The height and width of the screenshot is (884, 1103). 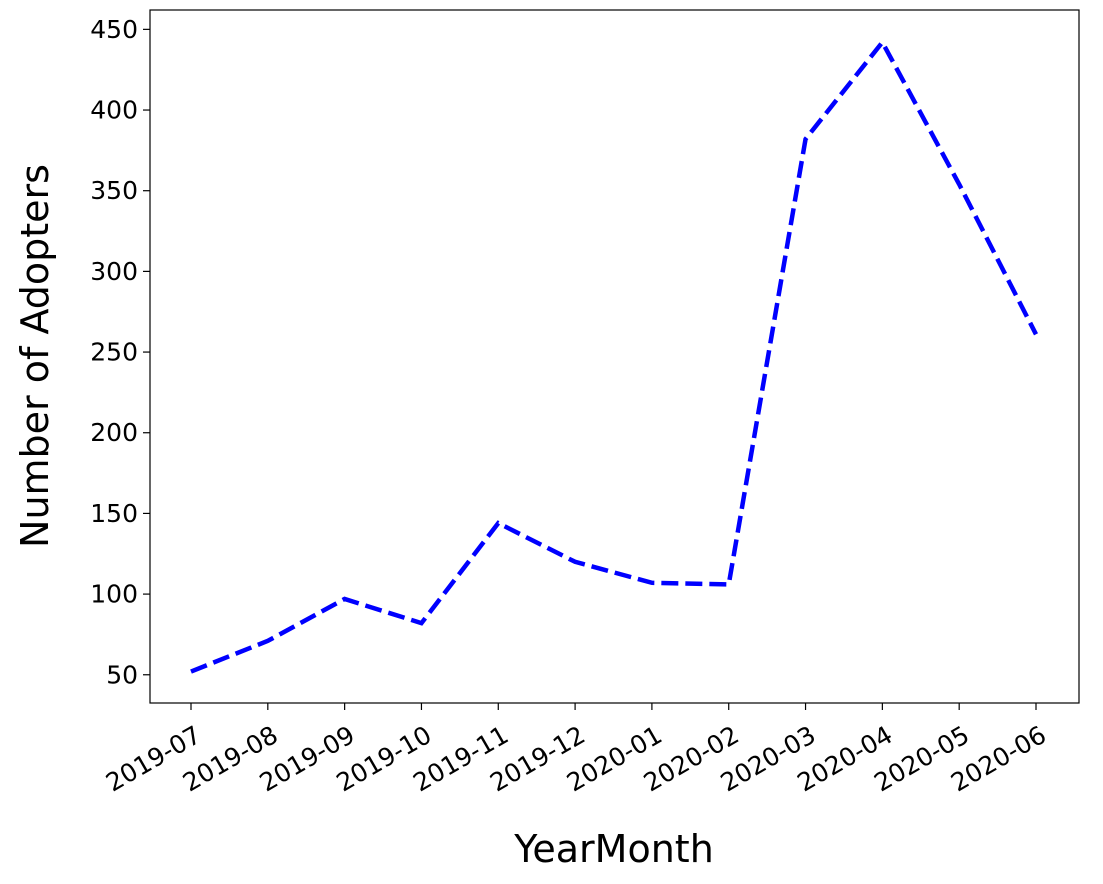 I want to click on y-tick-label: 400, so click(x=114, y=110).